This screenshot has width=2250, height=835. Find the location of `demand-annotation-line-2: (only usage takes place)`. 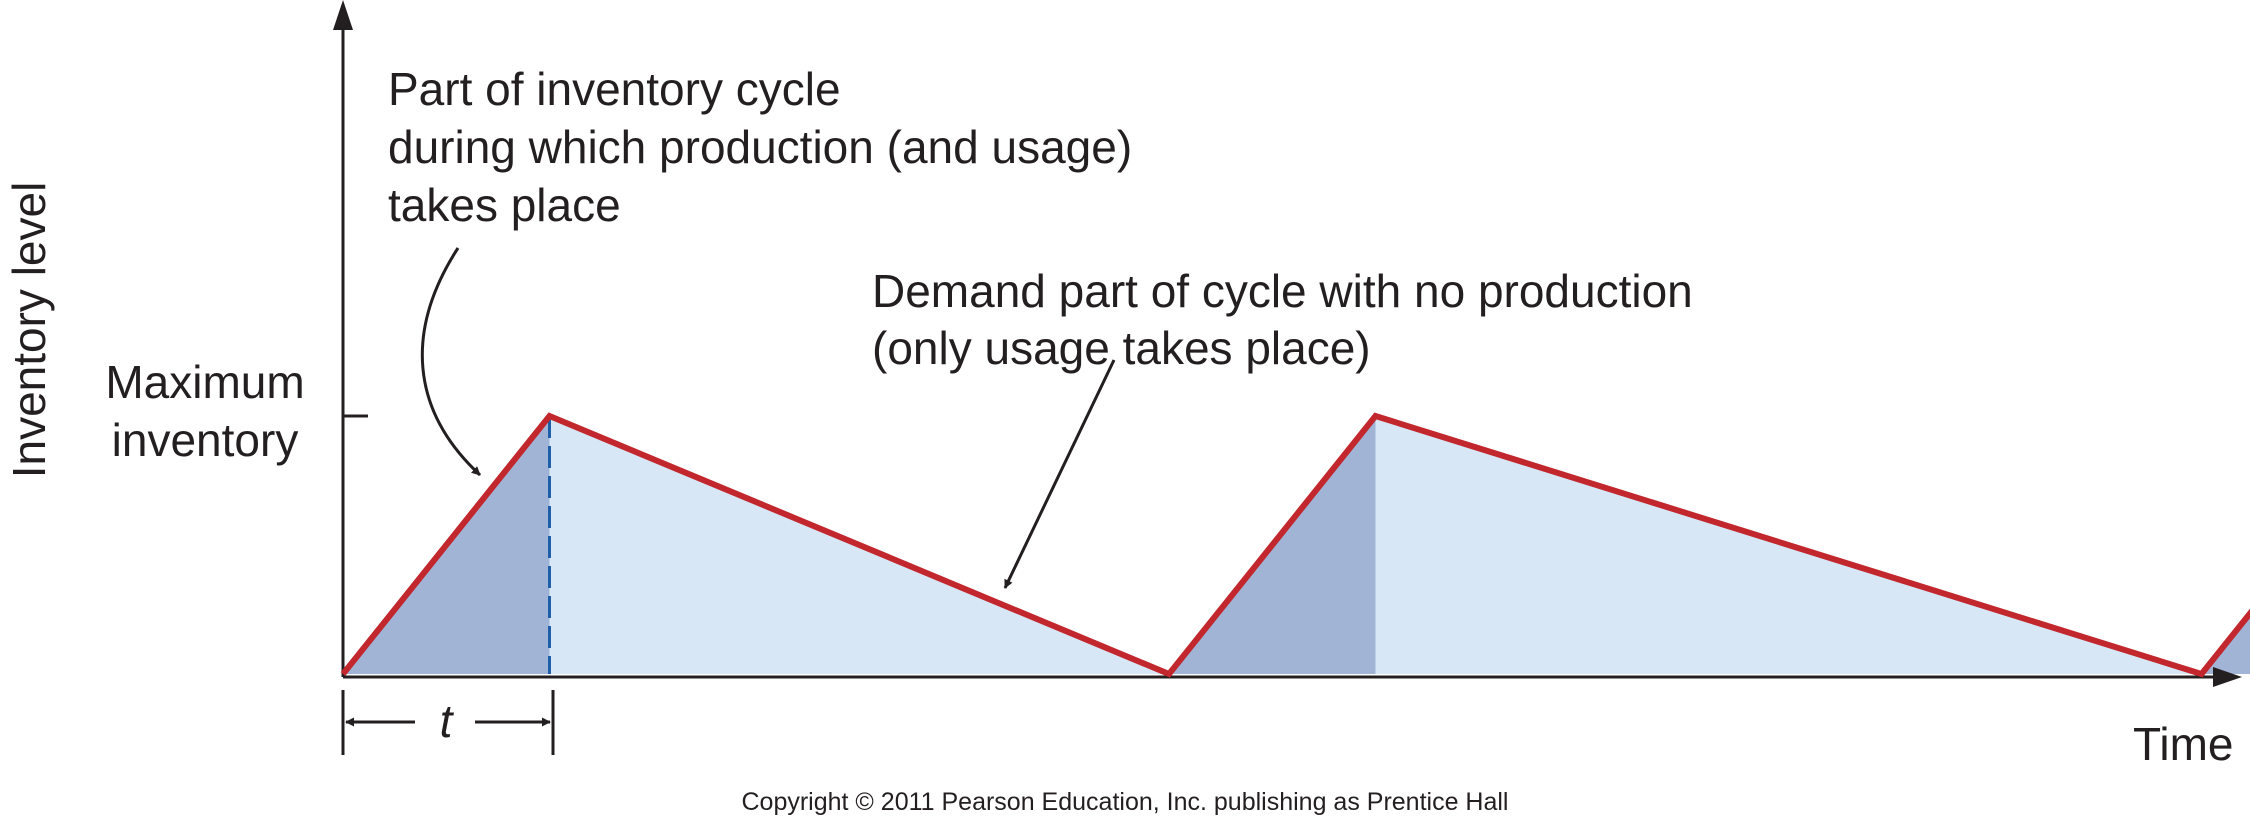

demand-annotation-line-2: (only usage takes place) is located at coordinates (1121, 348).